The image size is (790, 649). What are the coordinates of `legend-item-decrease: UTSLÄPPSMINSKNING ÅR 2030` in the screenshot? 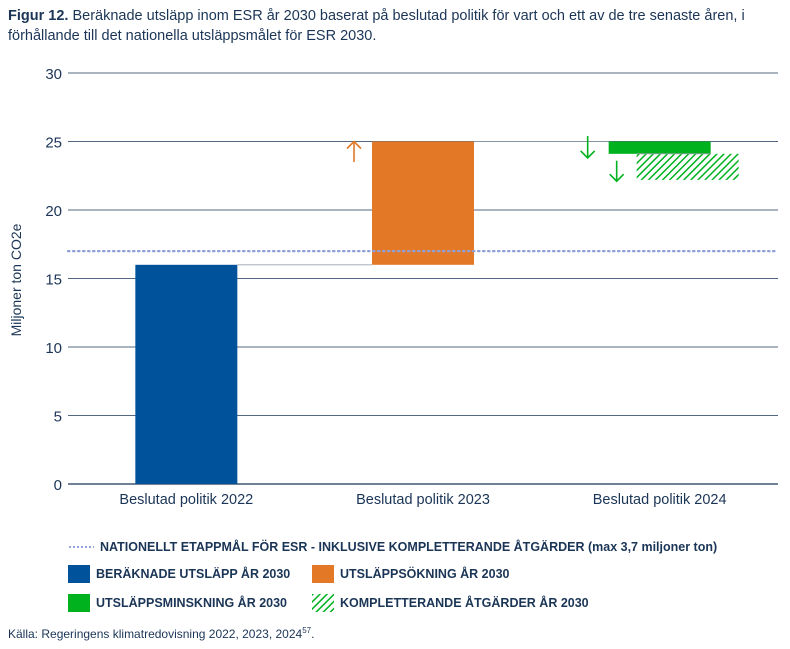 It's located at (177, 603).